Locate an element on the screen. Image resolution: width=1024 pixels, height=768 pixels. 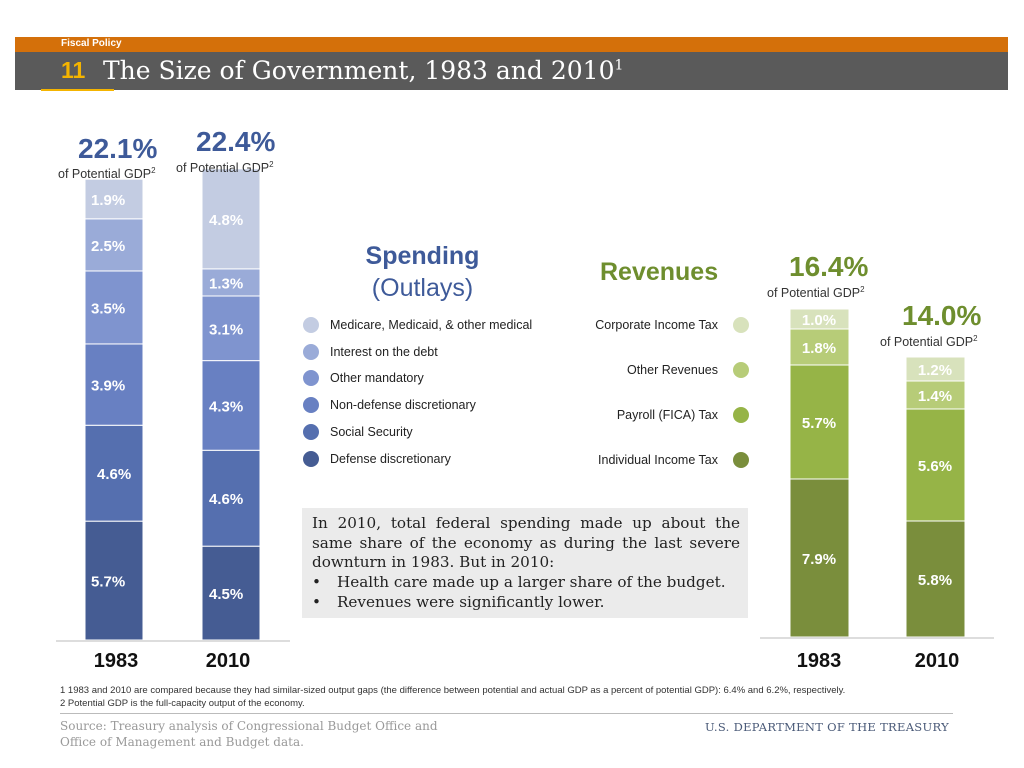
spending-legend-label-social-security: Social Security is located at coordinates (371, 431).